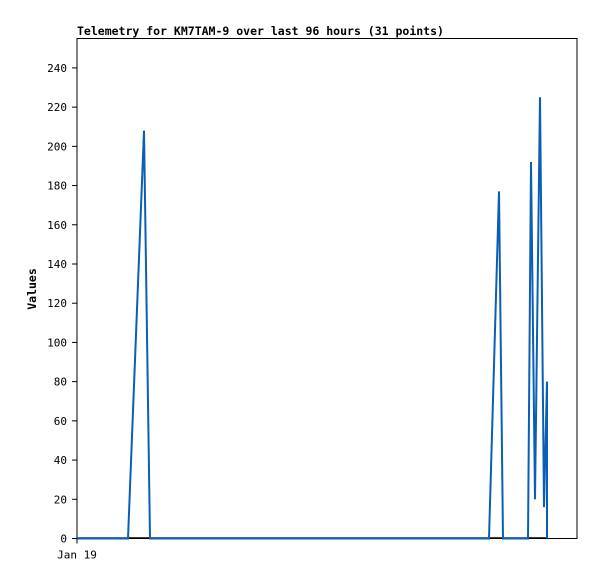 The image size is (597, 579). Describe the element at coordinates (57, 186) in the screenshot. I see `y-tick-label: 180` at that location.